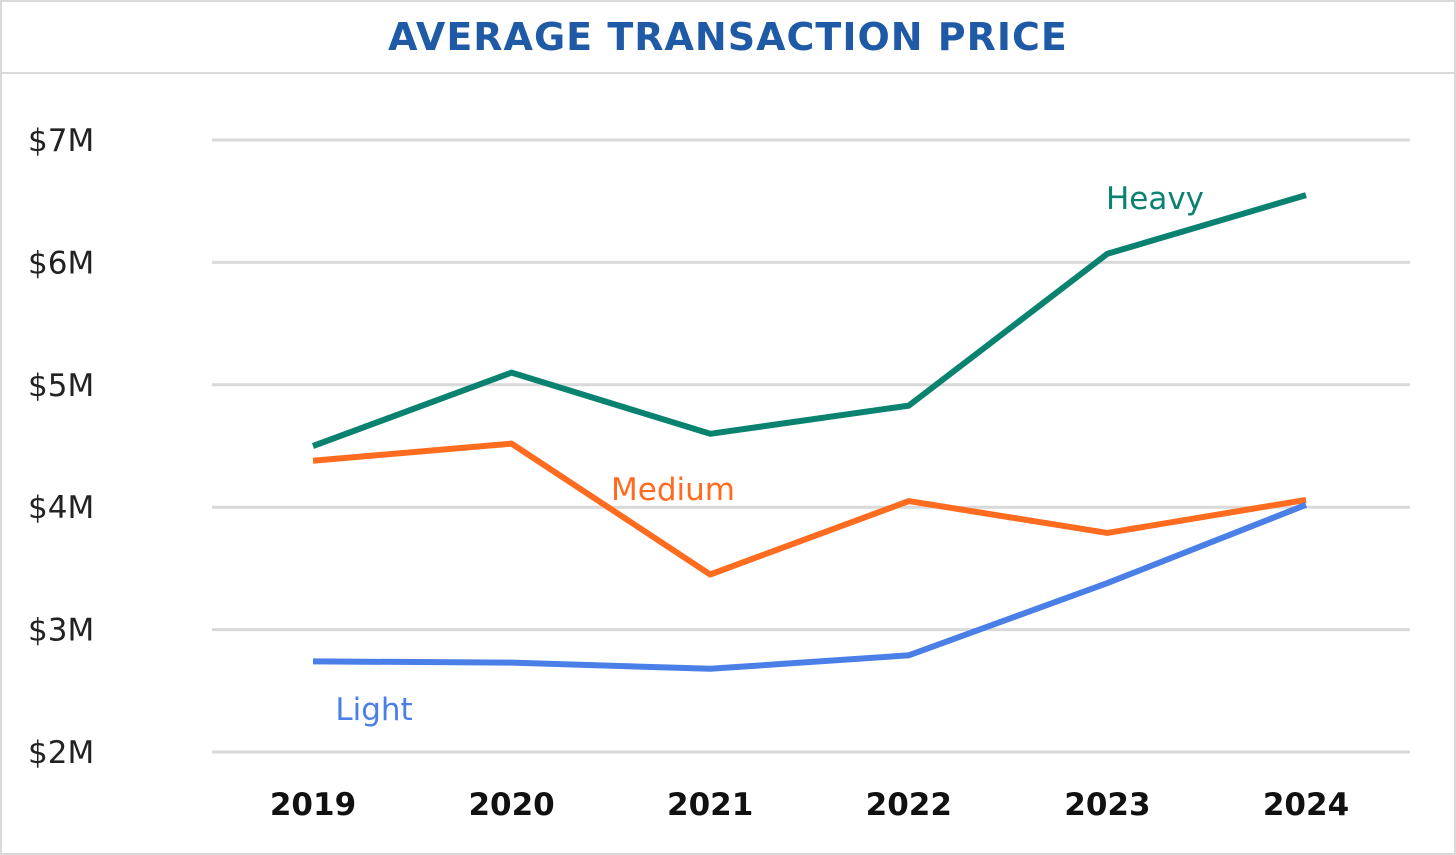  Describe the element at coordinates (313, 805) in the screenshot. I see `x-tick-label: 2019` at that location.